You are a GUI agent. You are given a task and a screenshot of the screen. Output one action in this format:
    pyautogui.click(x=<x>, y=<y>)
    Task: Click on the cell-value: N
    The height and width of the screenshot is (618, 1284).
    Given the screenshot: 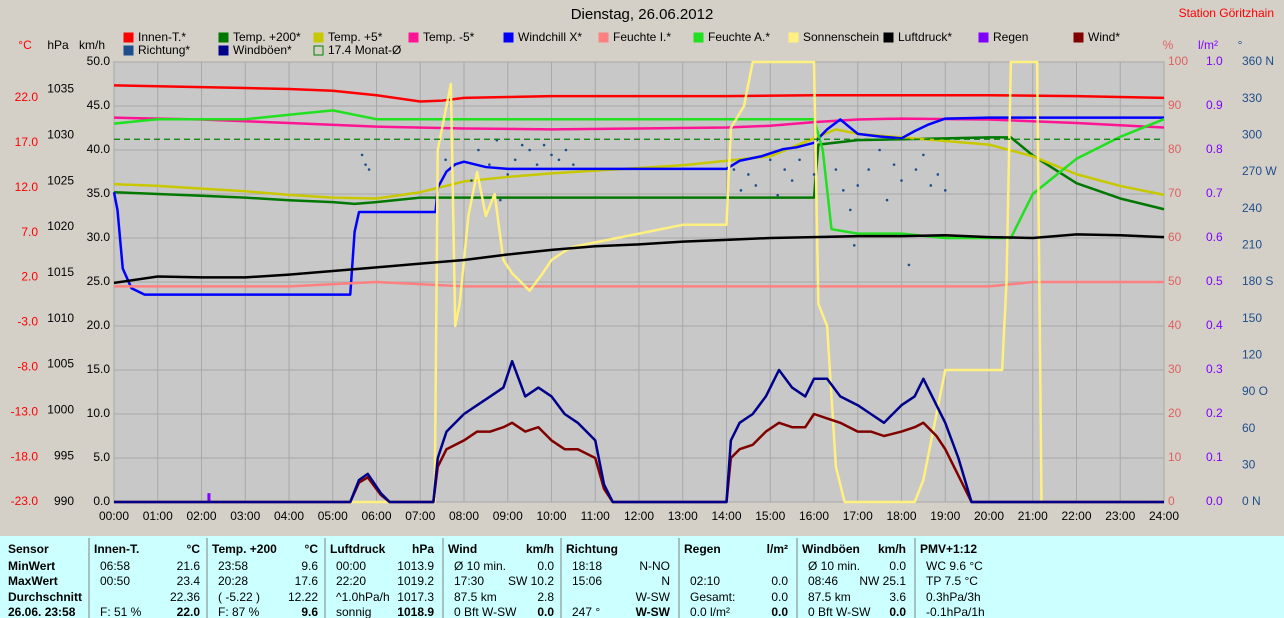 What is the action you would take?
    pyautogui.click(x=665, y=581)
    